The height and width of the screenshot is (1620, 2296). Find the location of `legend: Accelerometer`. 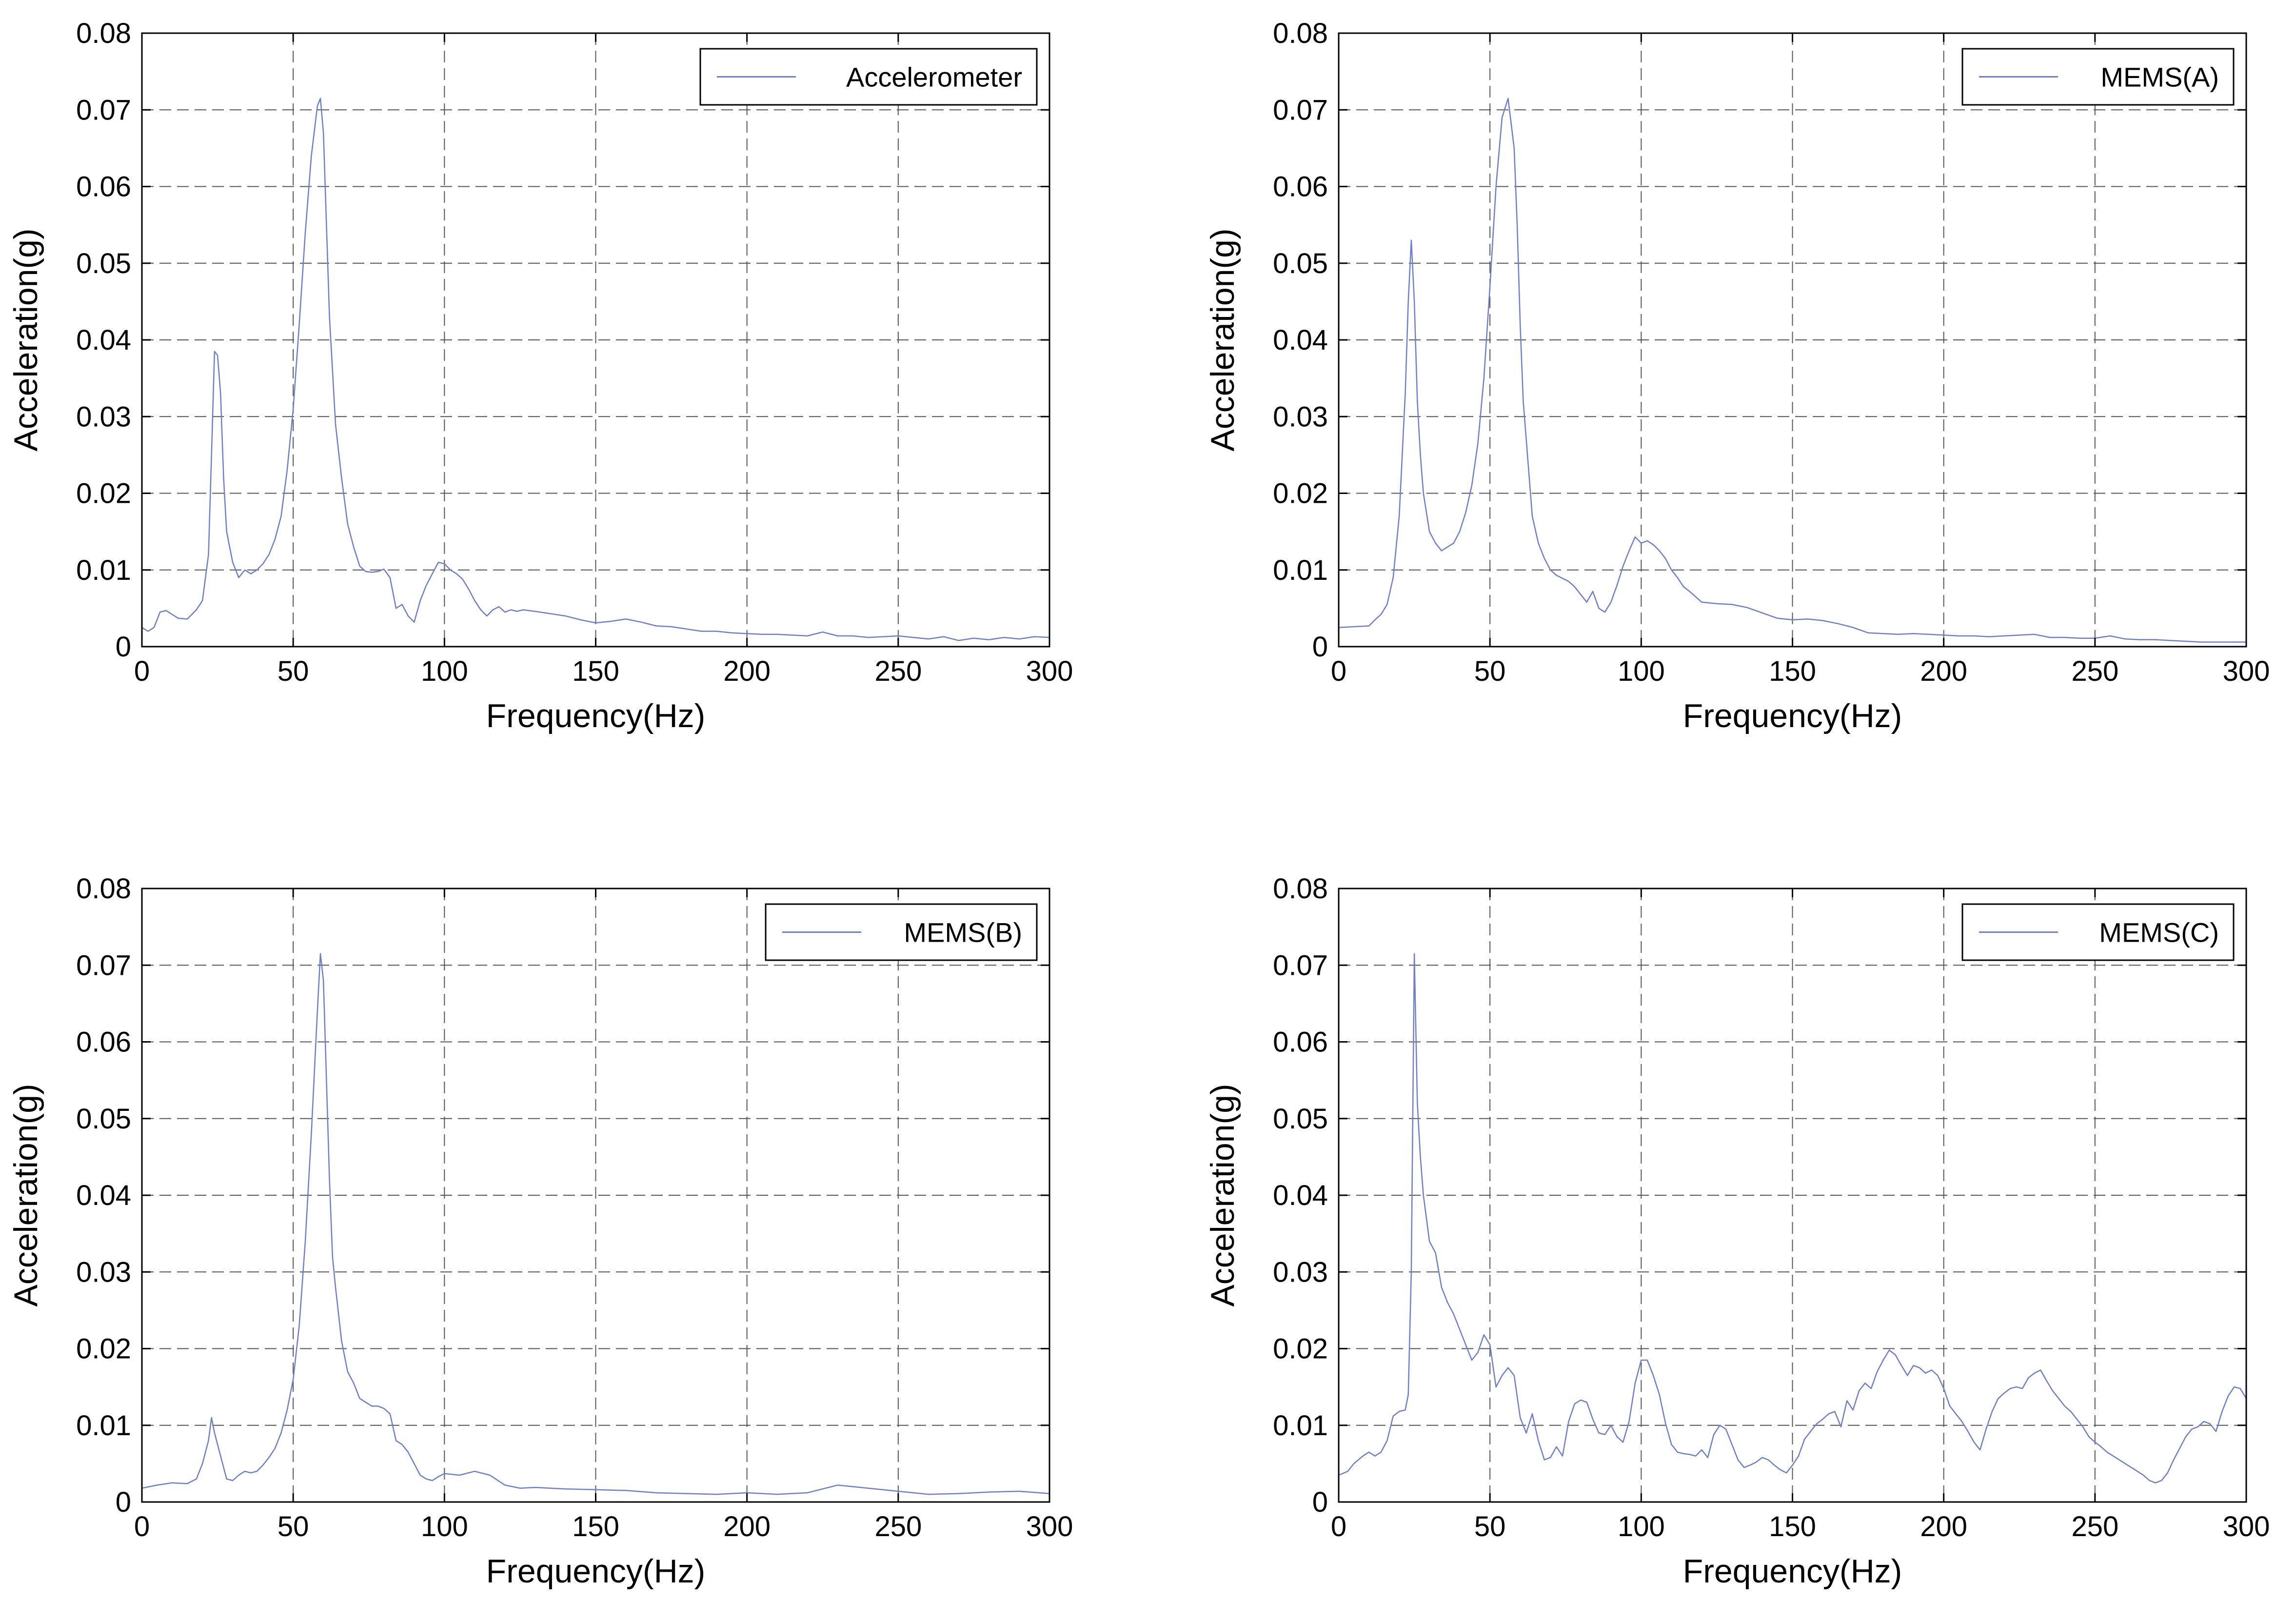

legend: Accelerometer is located at coordinates (868, 77).